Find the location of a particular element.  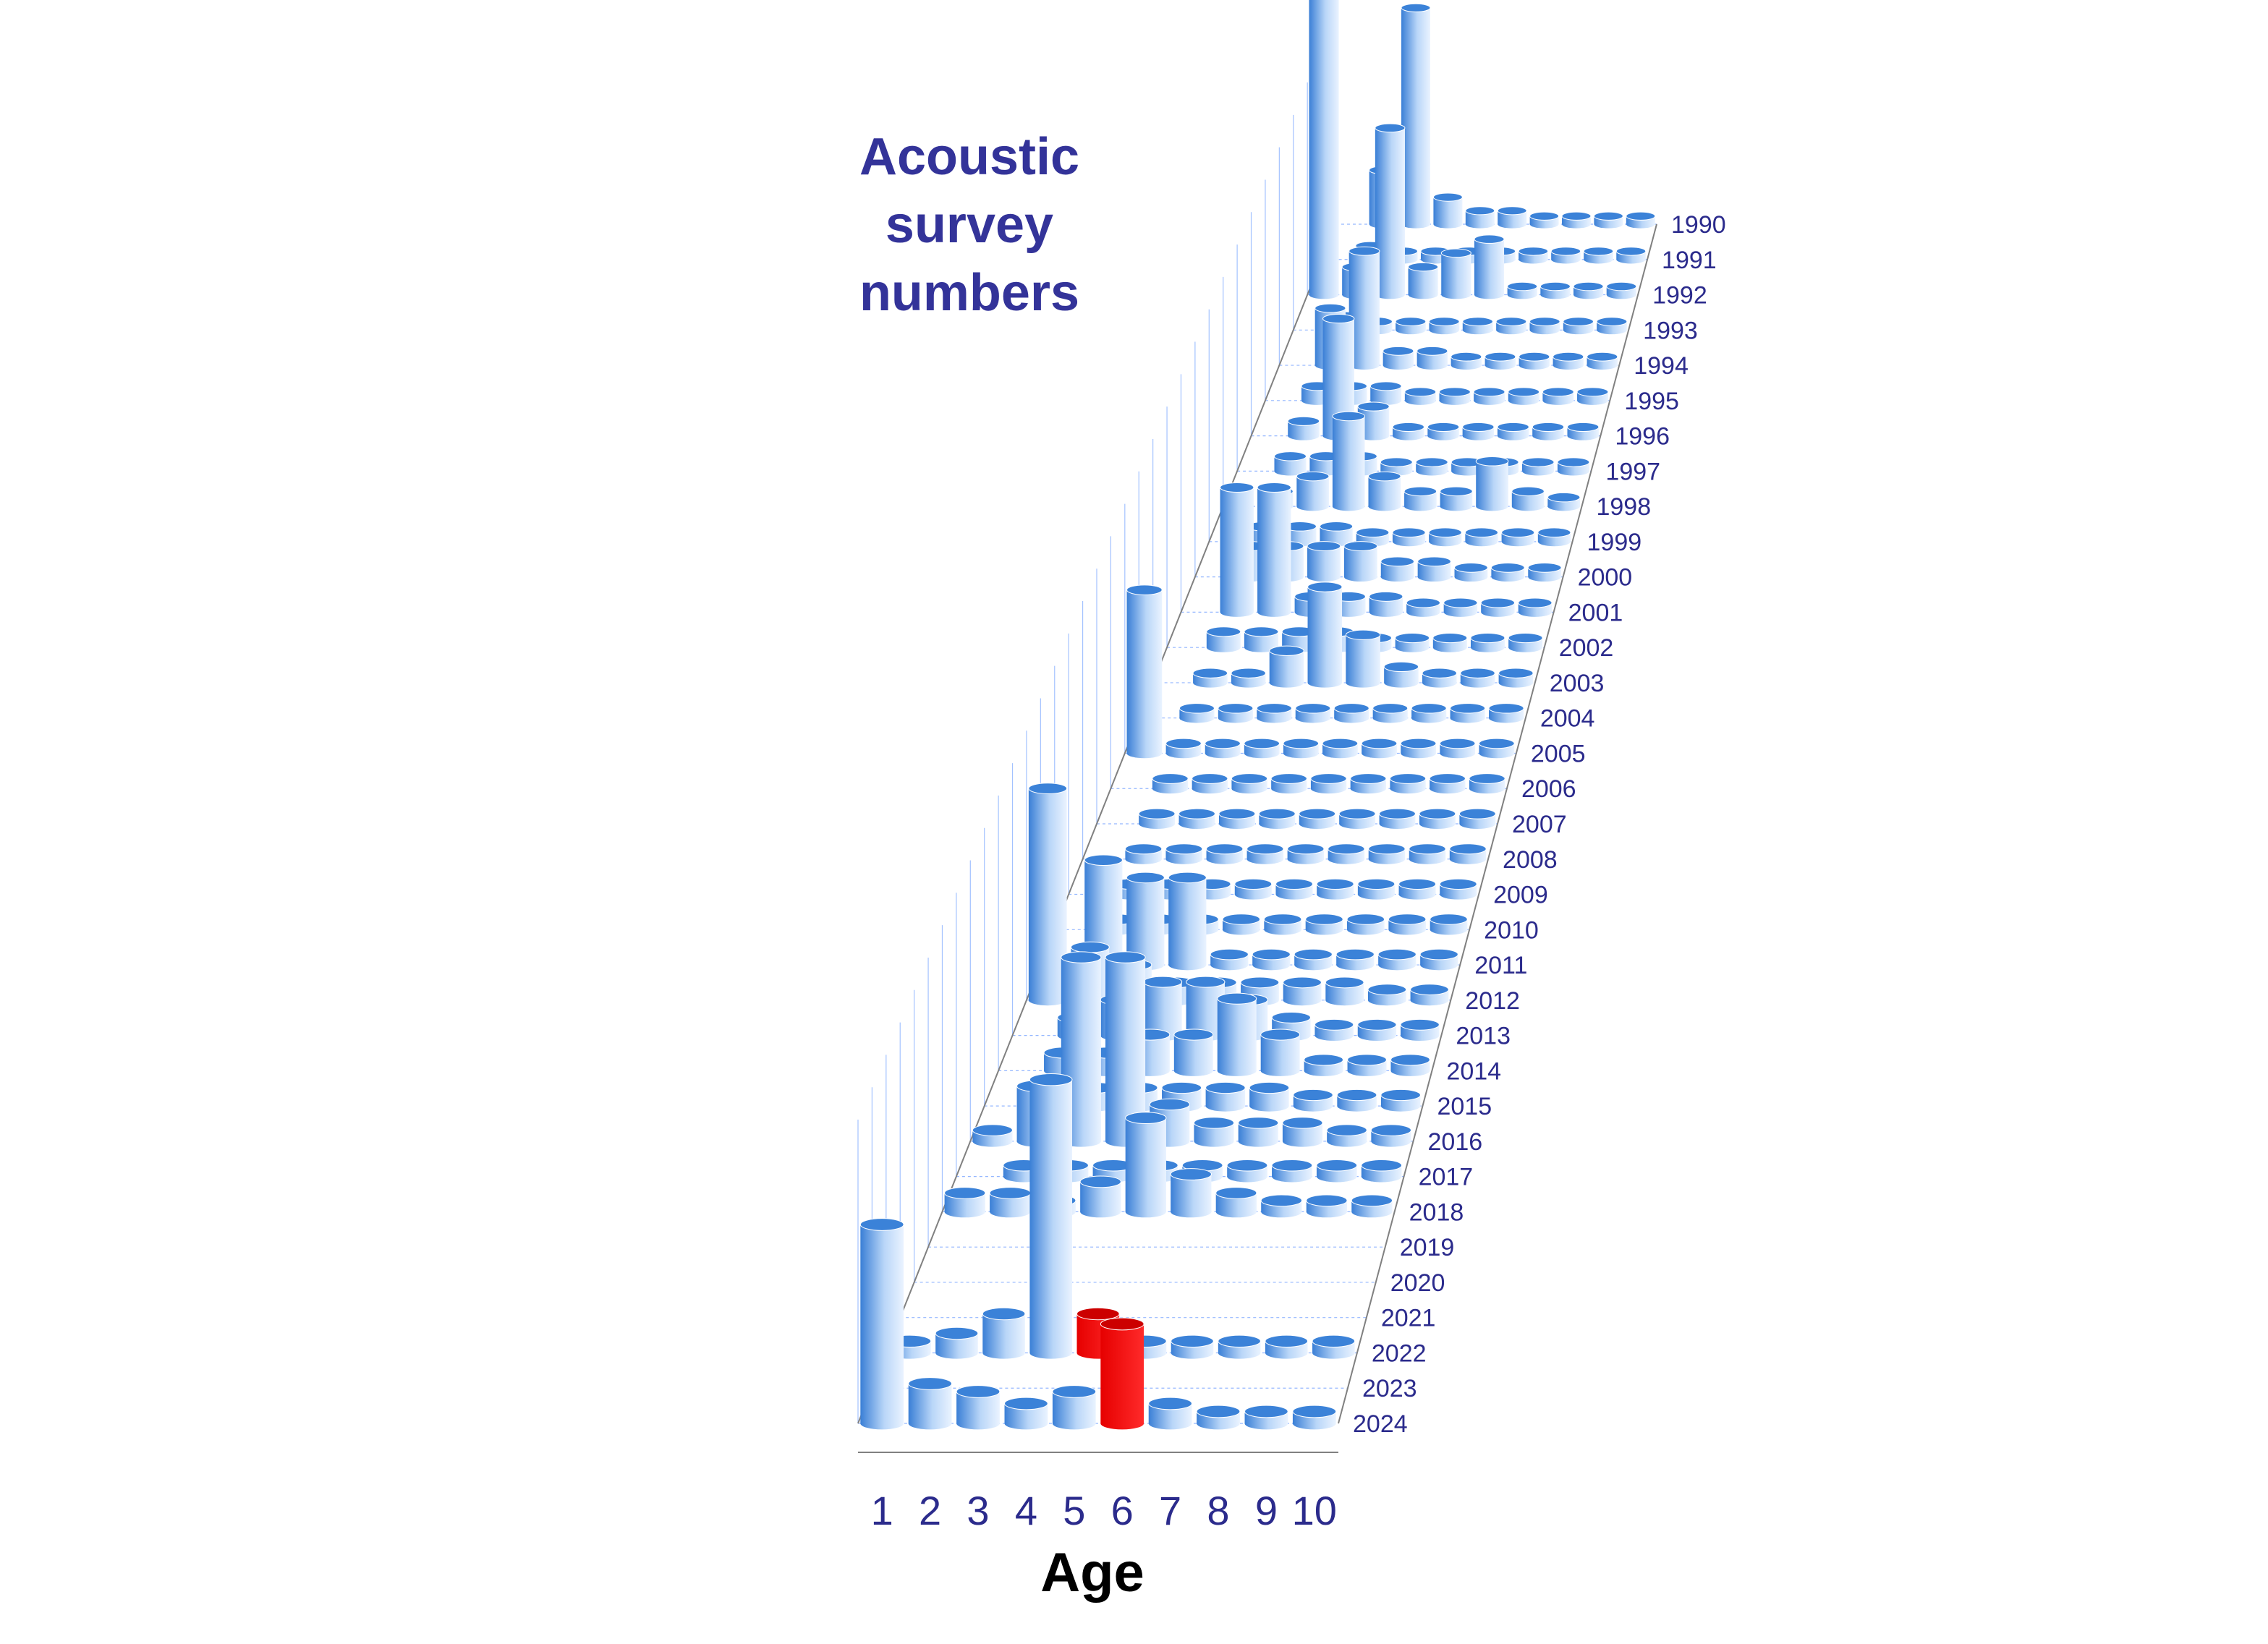

year-label-1998: 1998 is located at coordinates (1623, 507).